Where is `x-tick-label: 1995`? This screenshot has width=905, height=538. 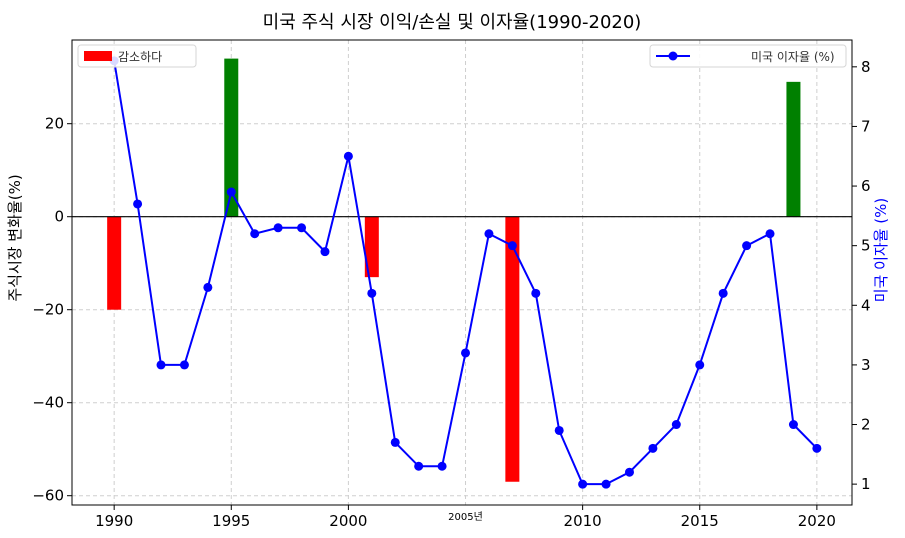 x-tick-label: 1995 is located at coordinates (231, 521).